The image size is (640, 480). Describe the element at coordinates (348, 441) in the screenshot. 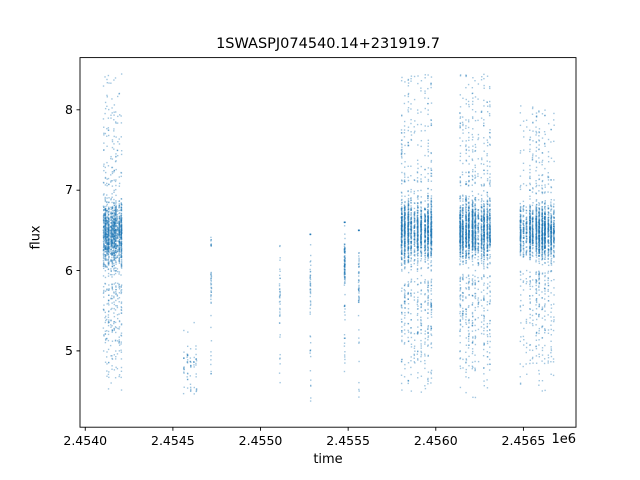

I see `x-tick-label: 2.4555` at that location.